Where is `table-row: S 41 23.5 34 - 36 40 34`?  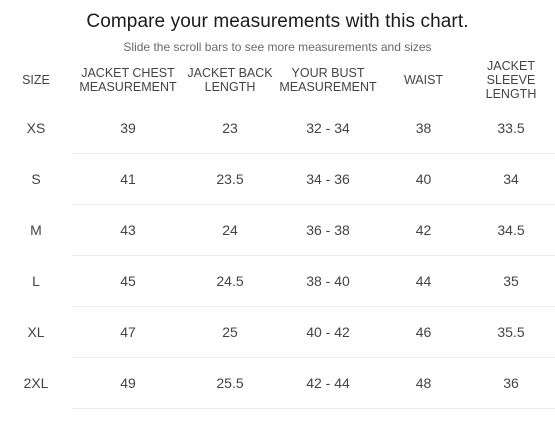
table-row: S 41 23.5 34 - 36 40 34 is located at coordinates (277, 179).